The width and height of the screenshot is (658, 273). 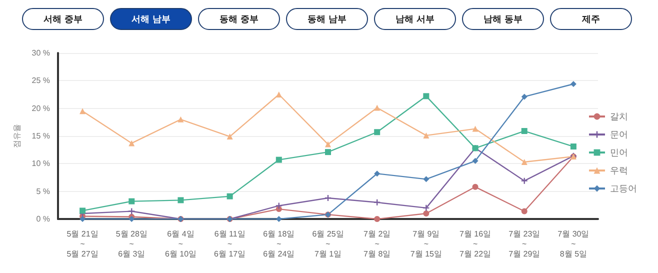 I want to click on x-tick-label: 6월 4일 ~ 6월 10일, so click(x=180, y=244).